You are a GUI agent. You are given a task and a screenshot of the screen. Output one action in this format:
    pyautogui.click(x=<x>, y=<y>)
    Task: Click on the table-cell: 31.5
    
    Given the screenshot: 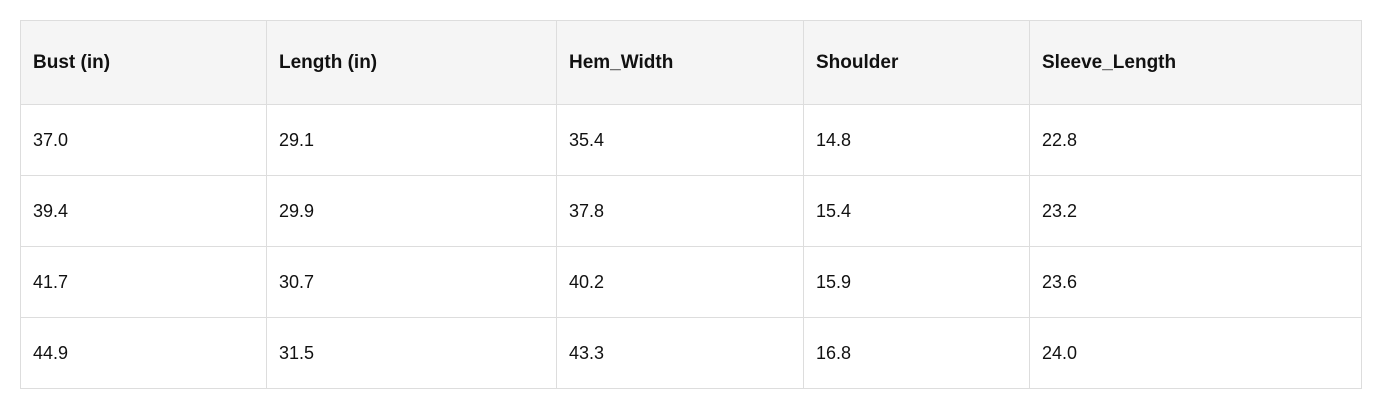 What is the action you would take?
    pyautogui.click(x=411, y=353)
    